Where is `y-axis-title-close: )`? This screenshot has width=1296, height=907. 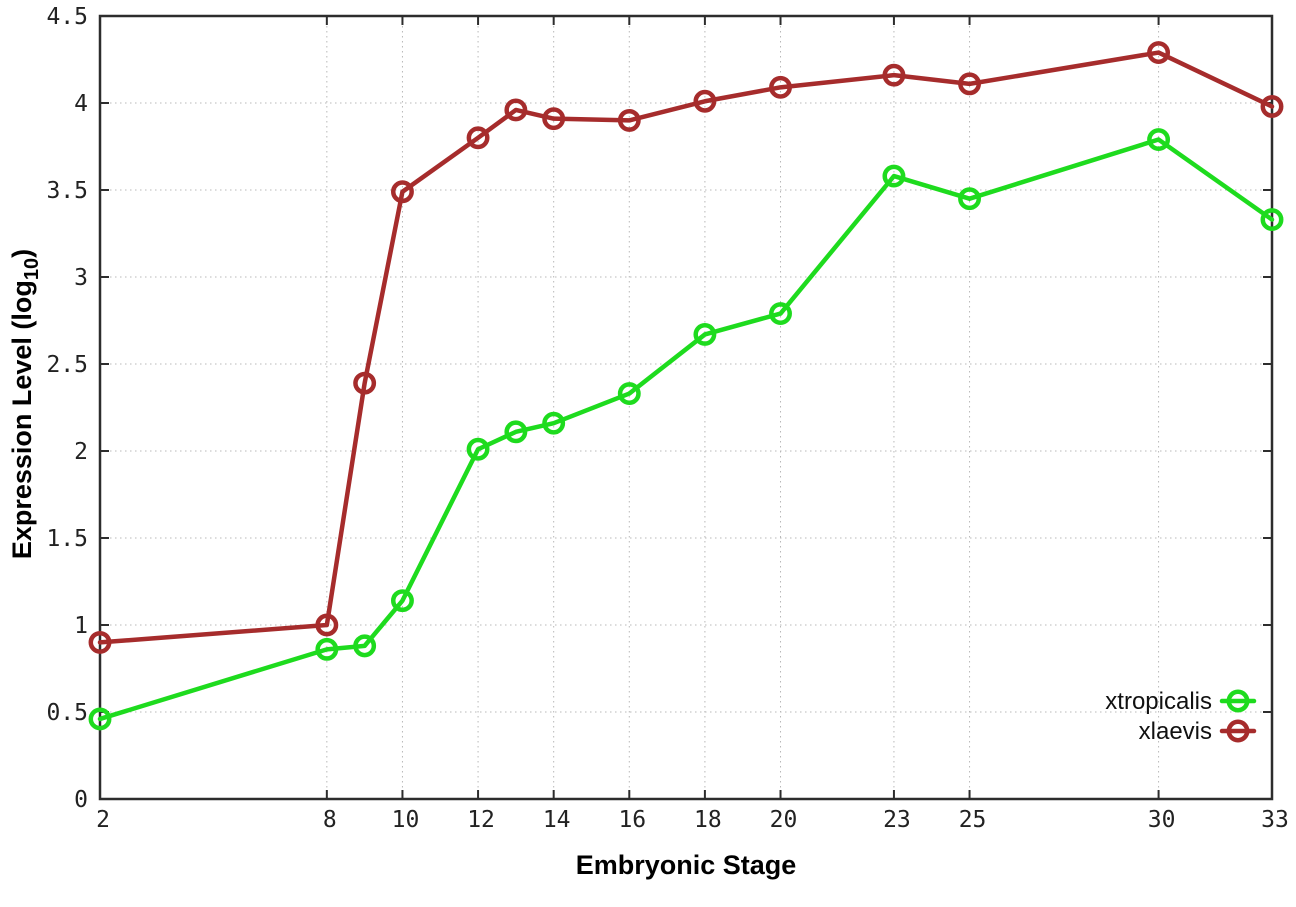
y-axis-title-close: ) is located at coordinates (22, 253).